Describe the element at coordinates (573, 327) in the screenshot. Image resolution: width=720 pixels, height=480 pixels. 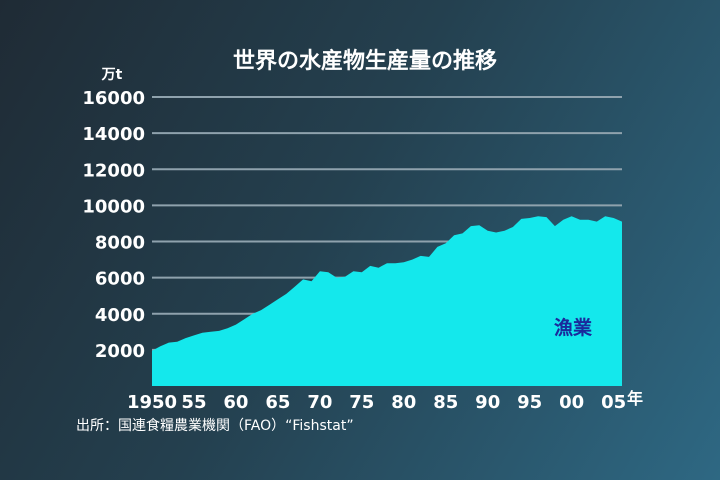
I see `series-label: 漁業` at that location.